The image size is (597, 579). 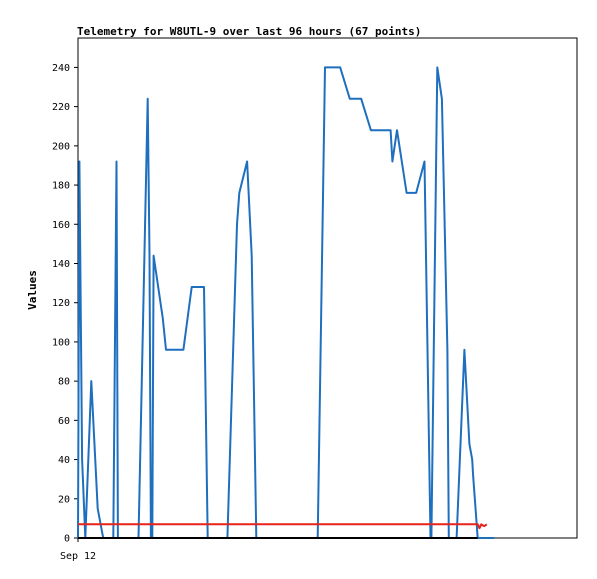 What do you see at coordinates (61, 303) in the screenshot?
I see `y-tick-label: 120` at bounding box center [61, 303].